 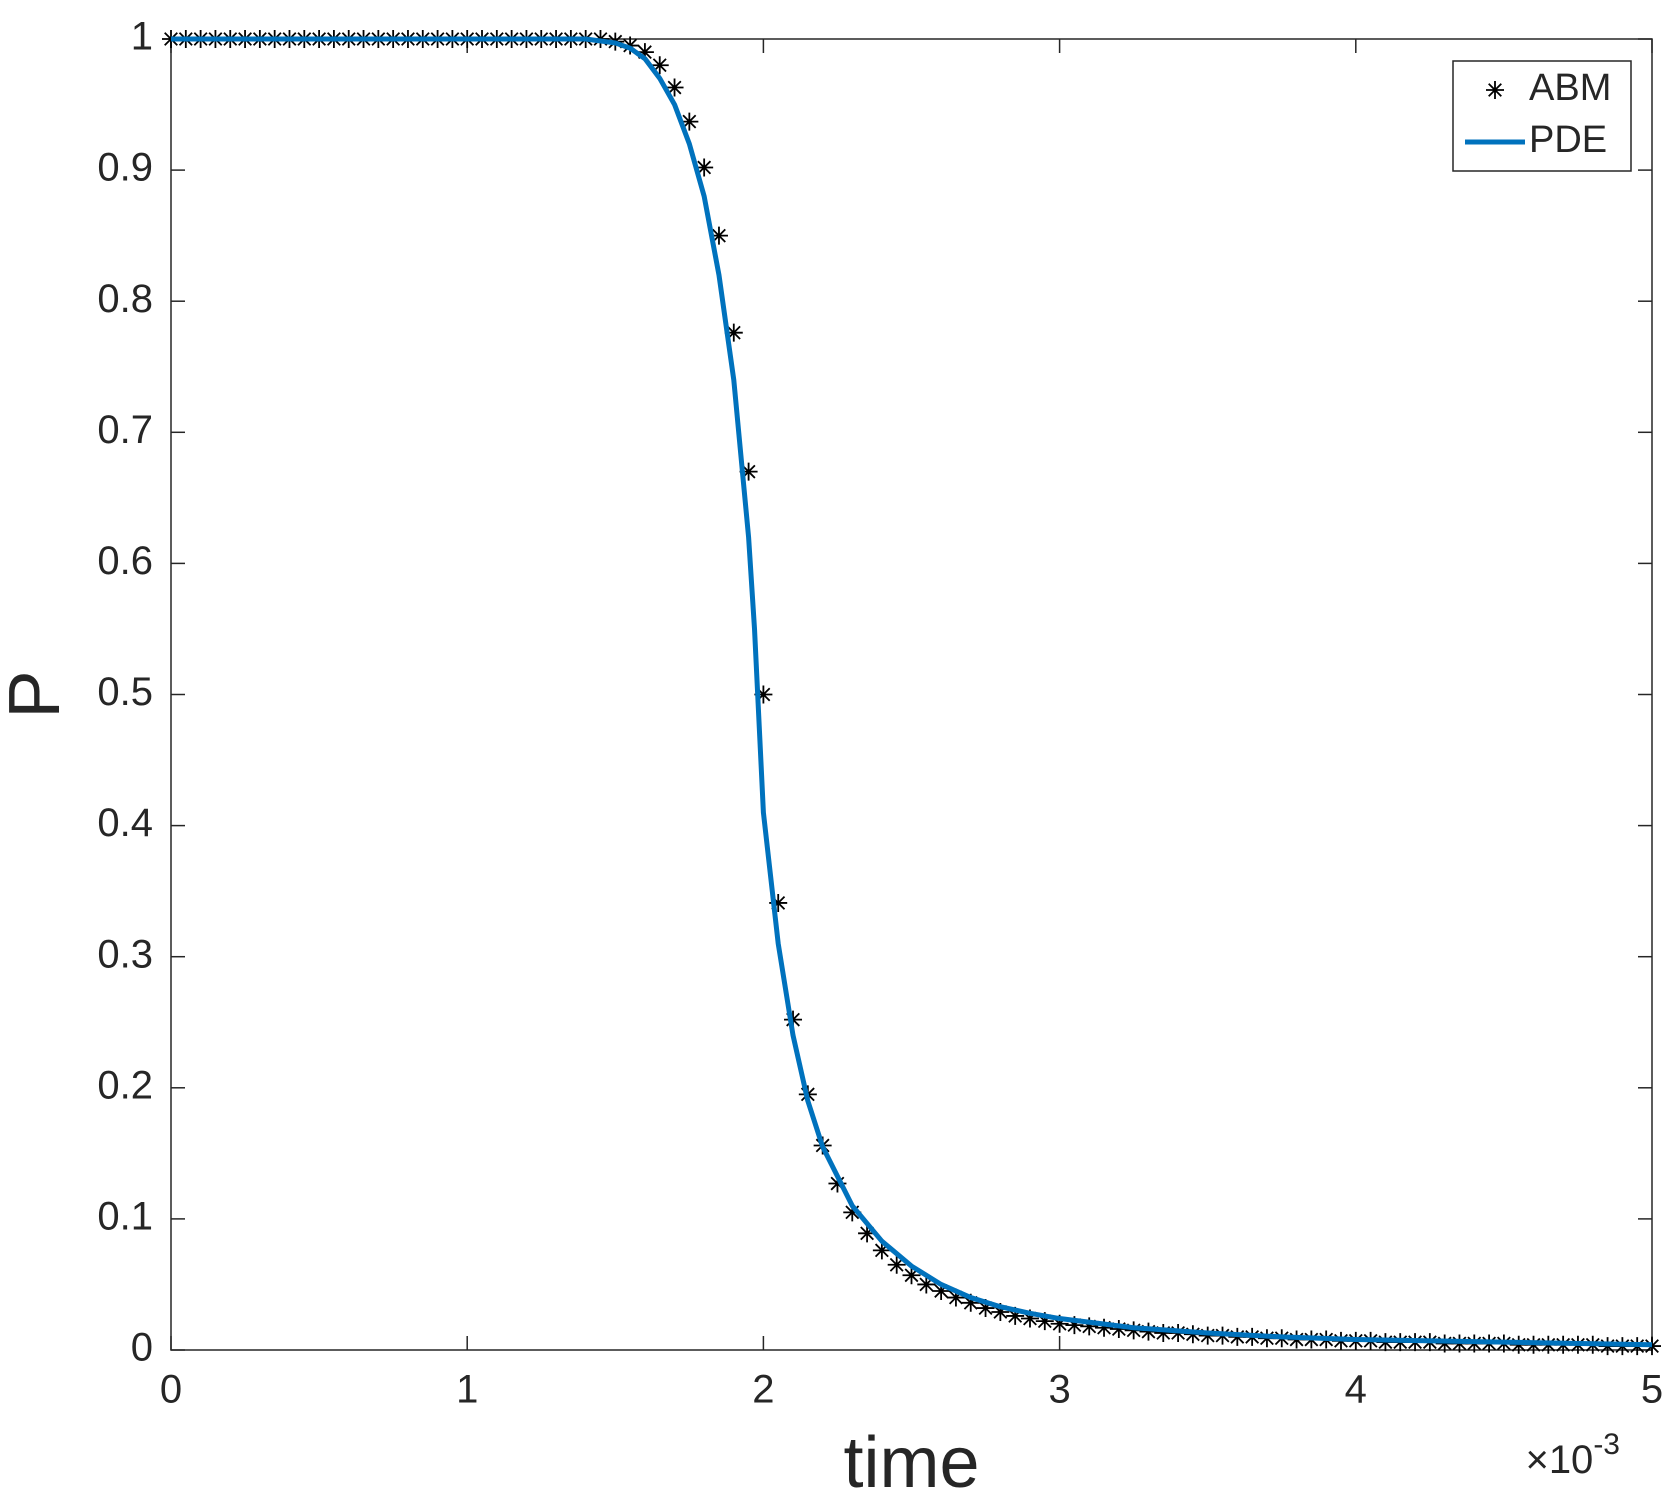 I want to click on x-tick-label: 2, so click(x=763, y=1390).